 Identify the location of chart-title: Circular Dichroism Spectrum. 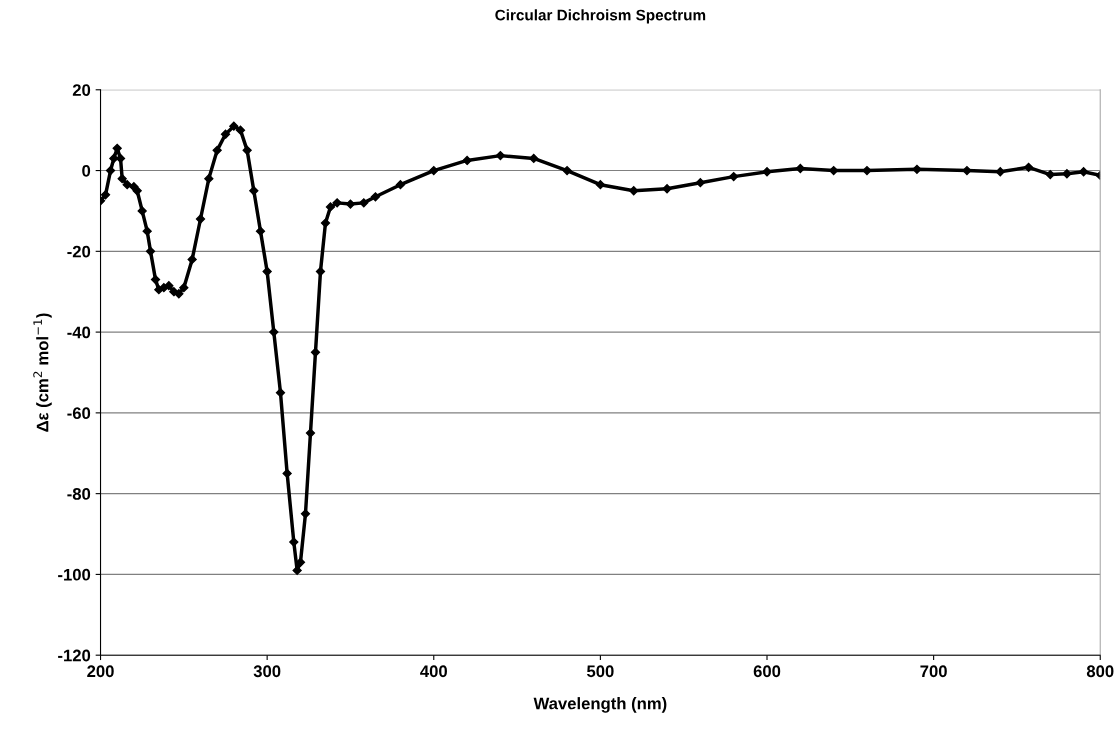
(600, 16).